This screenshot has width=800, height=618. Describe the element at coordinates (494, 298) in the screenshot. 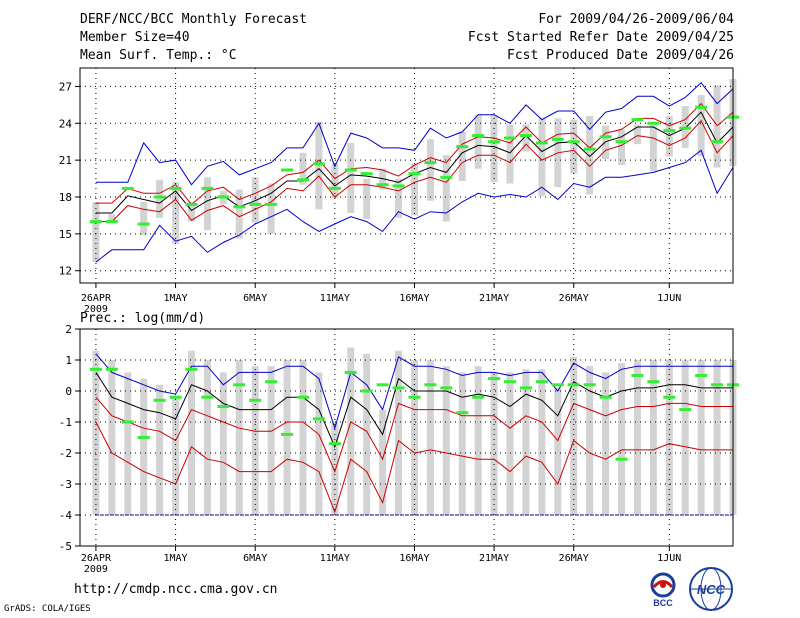

I see `temperature-xtick-label: 21MAY` at that location.